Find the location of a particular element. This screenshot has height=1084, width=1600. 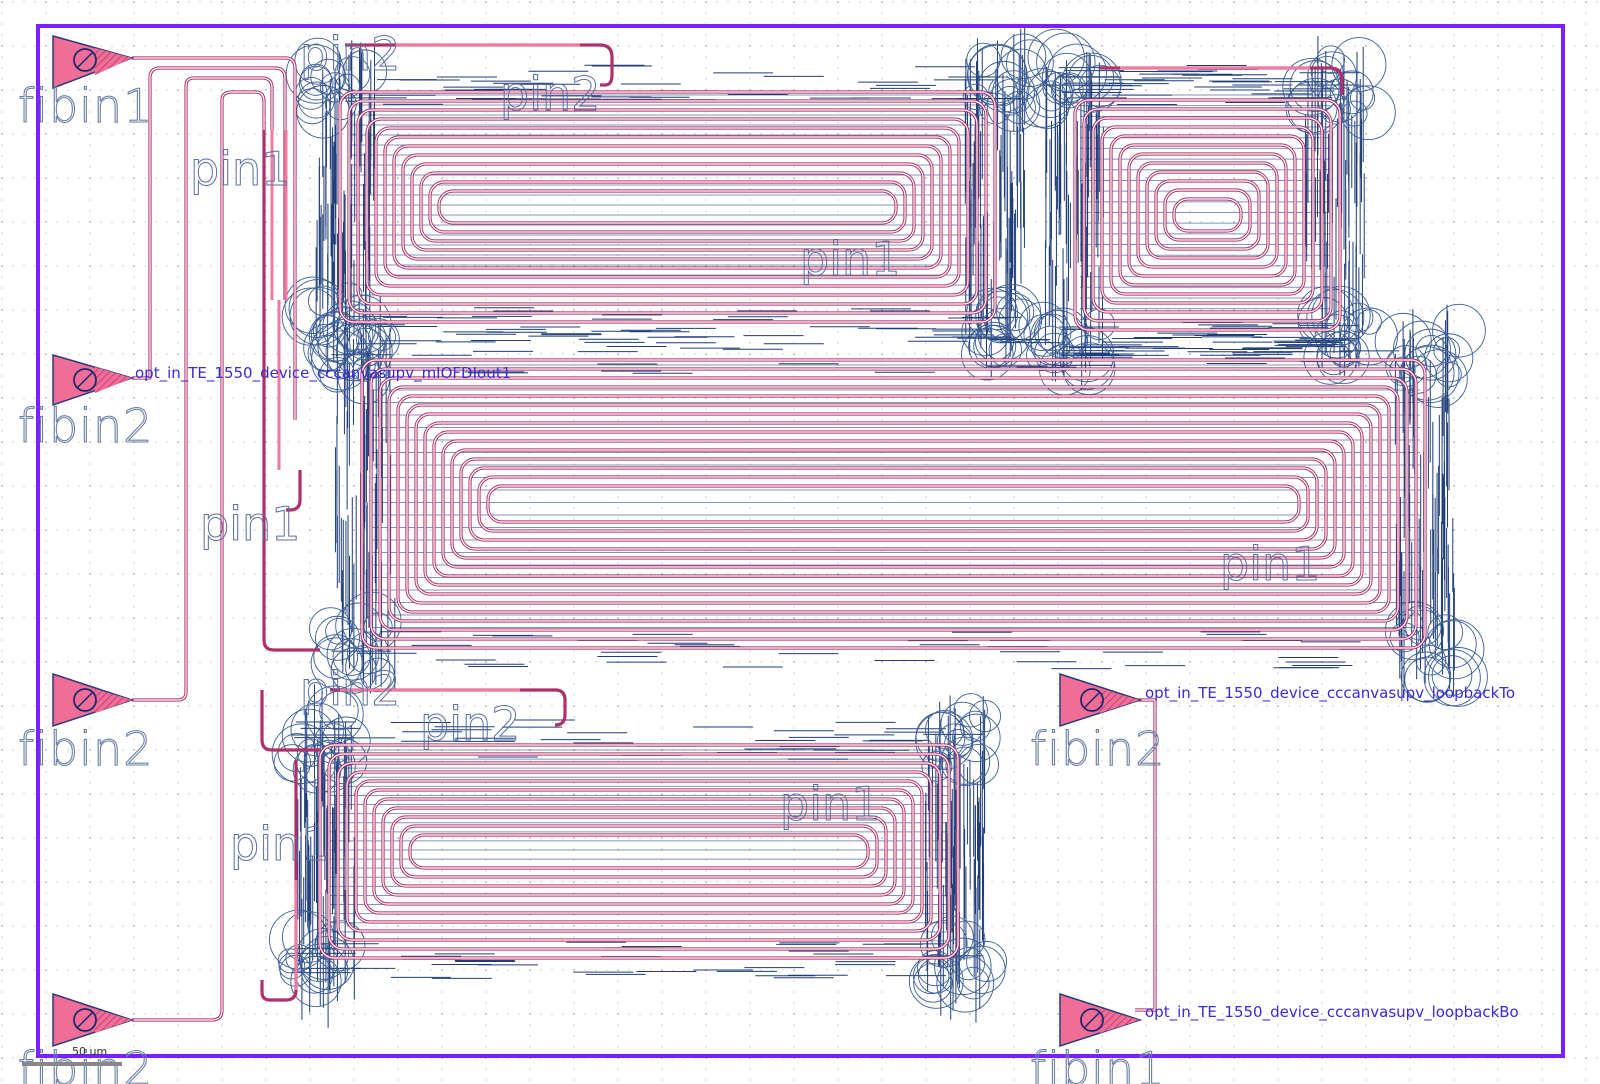

scale-bar-label: 50 um is located at coordinates (89, 1051).